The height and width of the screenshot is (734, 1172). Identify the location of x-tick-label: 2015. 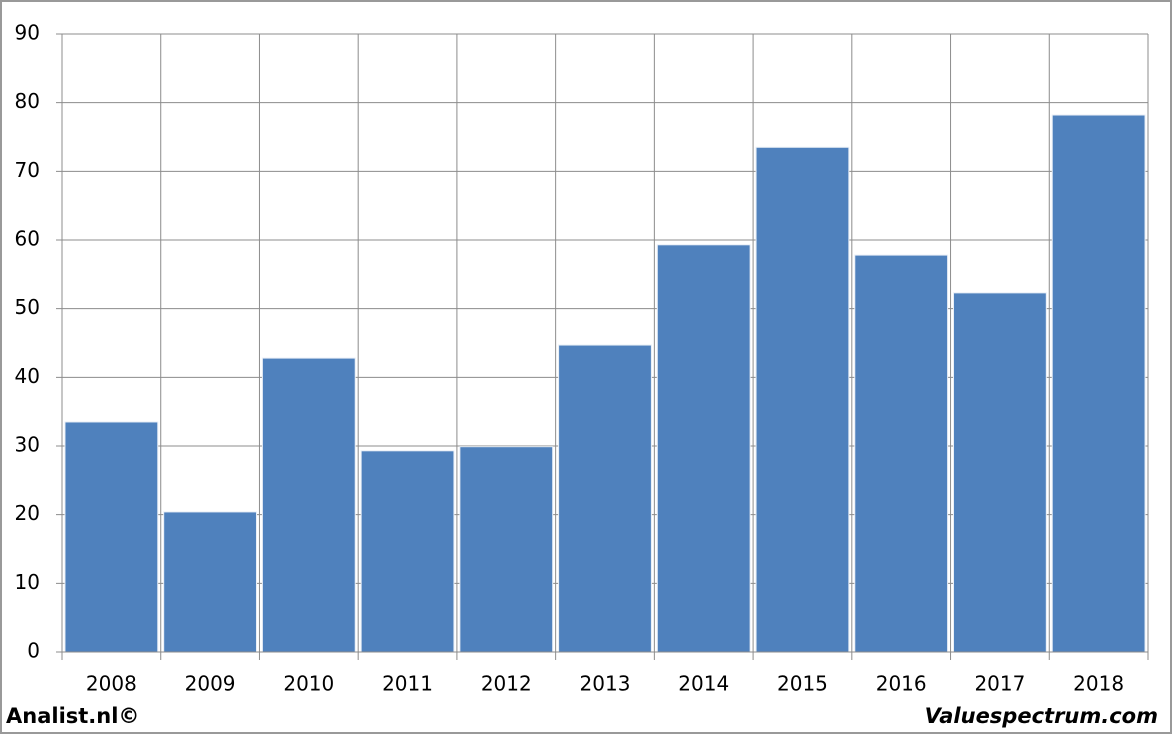
(802, 684).